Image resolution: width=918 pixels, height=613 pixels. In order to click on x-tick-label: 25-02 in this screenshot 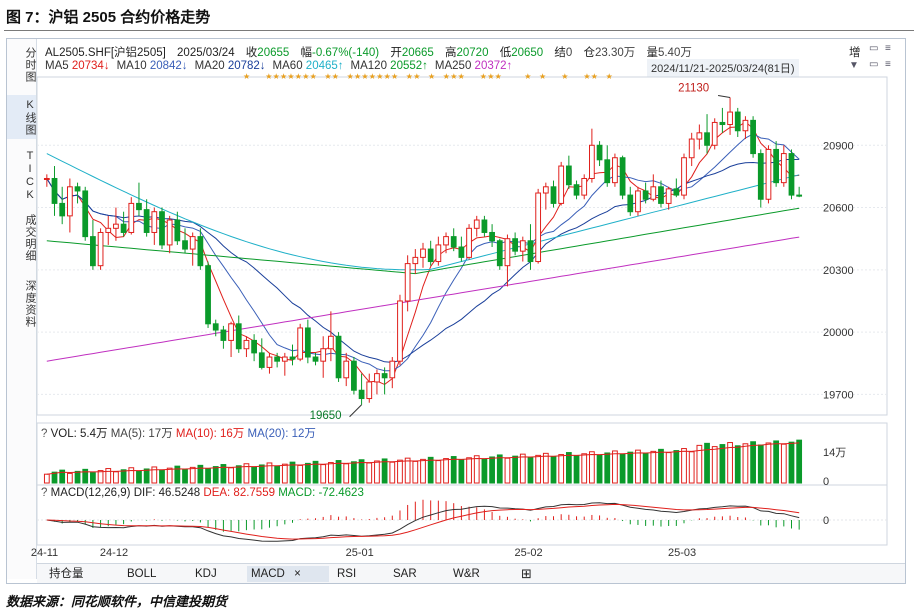, I will do `click(528, 553)`.